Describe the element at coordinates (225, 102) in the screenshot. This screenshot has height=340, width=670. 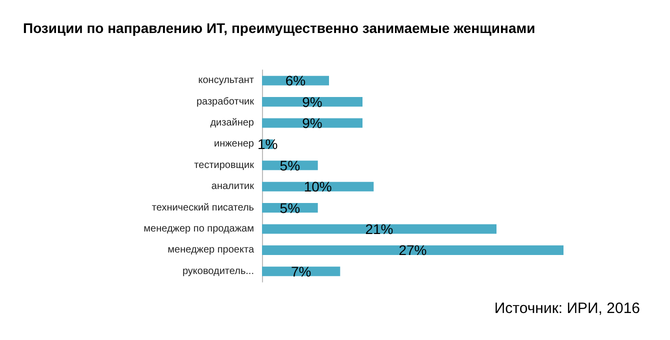
I see `y-tick-label: разработчик` at that location.